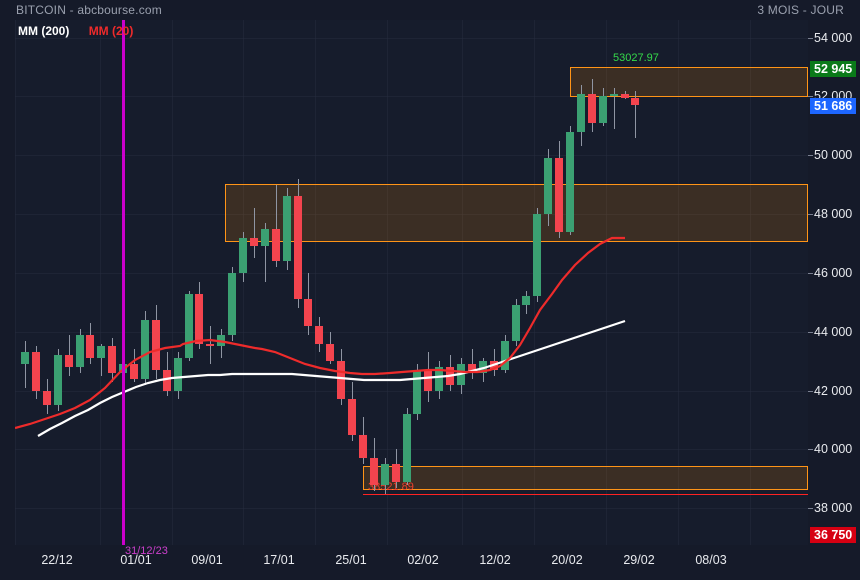 This screenshot has width=860, height=580. What do you see at coordinates (636, 58) in the screenshot?
I see `zone-label-resistance-upper: 53027.97` at bounding box center [636, 58].